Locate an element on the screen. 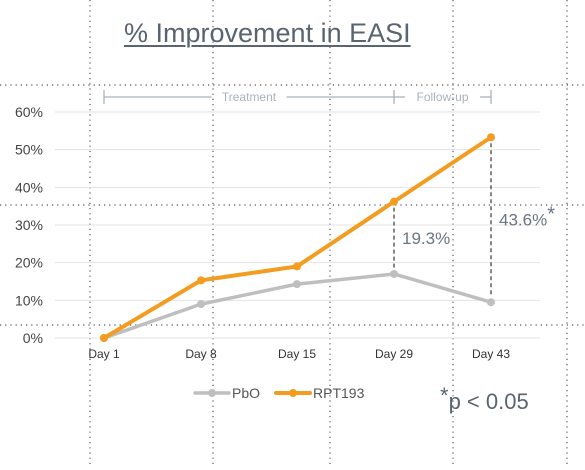 This screenshot has height=470, width=585. x-tick-label: Day 43 is located at coordinates (491, 354).